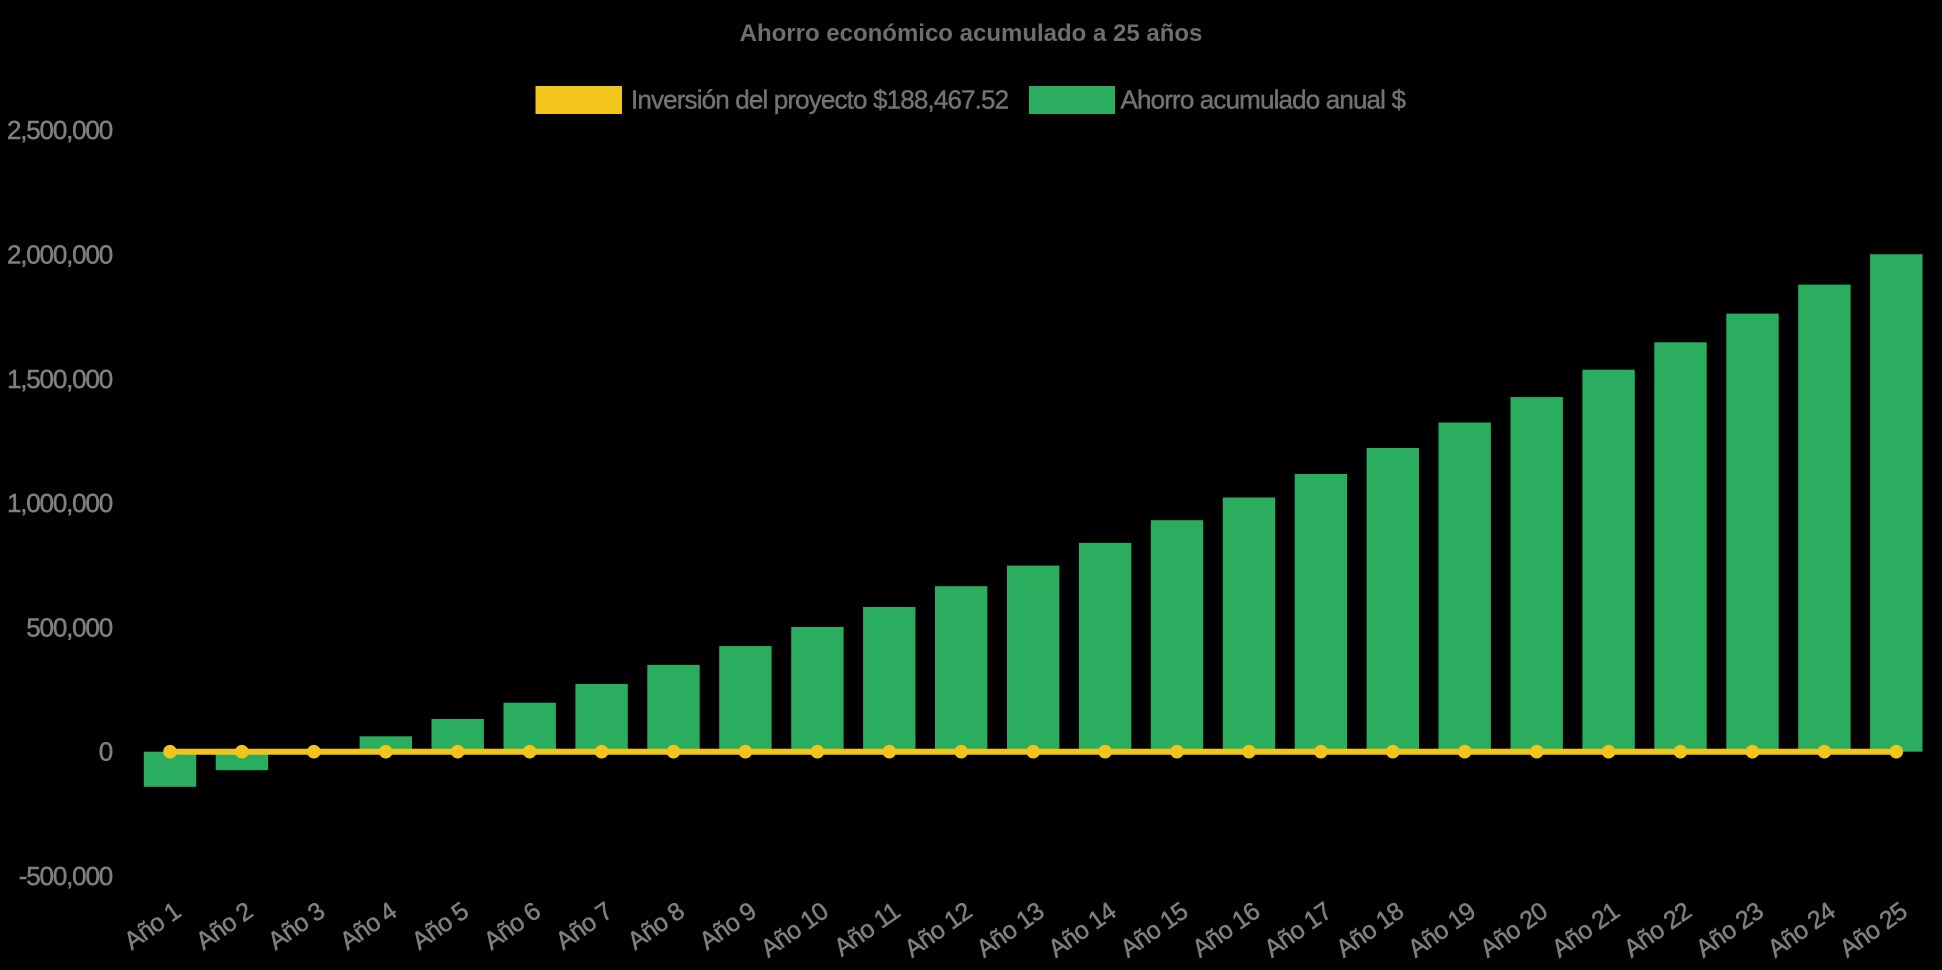 The image size is (1942, 970). I want to click on svg-text: -500,000, so click(66, 876).